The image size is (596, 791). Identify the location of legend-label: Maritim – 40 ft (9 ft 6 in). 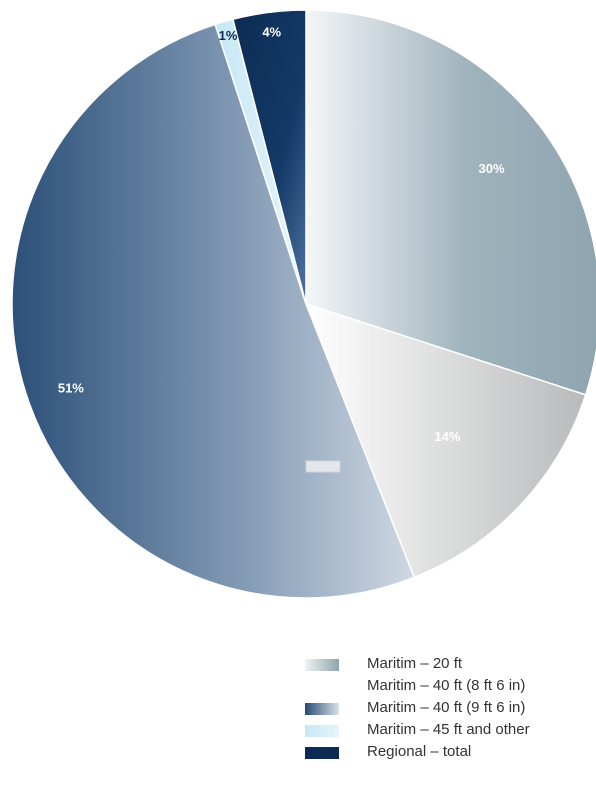
(446, 707).